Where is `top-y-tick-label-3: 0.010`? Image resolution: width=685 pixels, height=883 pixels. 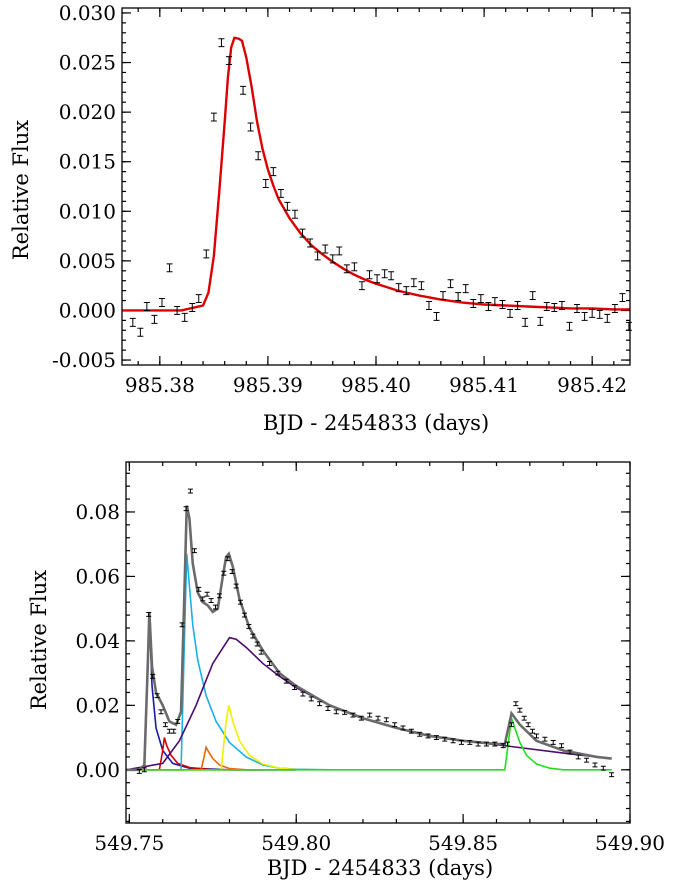
top-y-tick-label-3: 0.010 is located at coordinates (87, 211).